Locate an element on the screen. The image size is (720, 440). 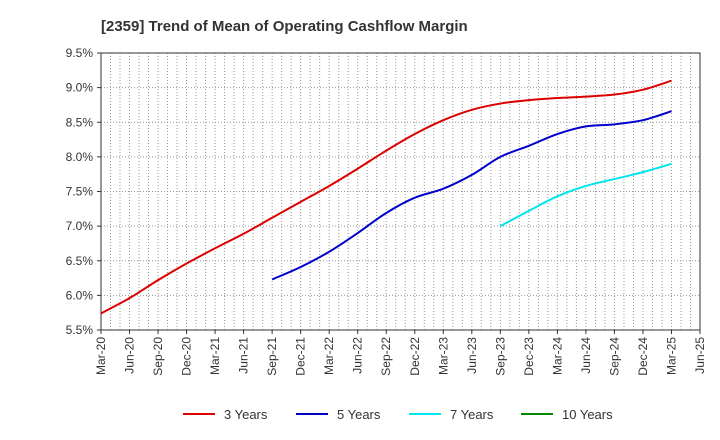
x-tick-label: Dec-20 is located at coordinates (187, 356).